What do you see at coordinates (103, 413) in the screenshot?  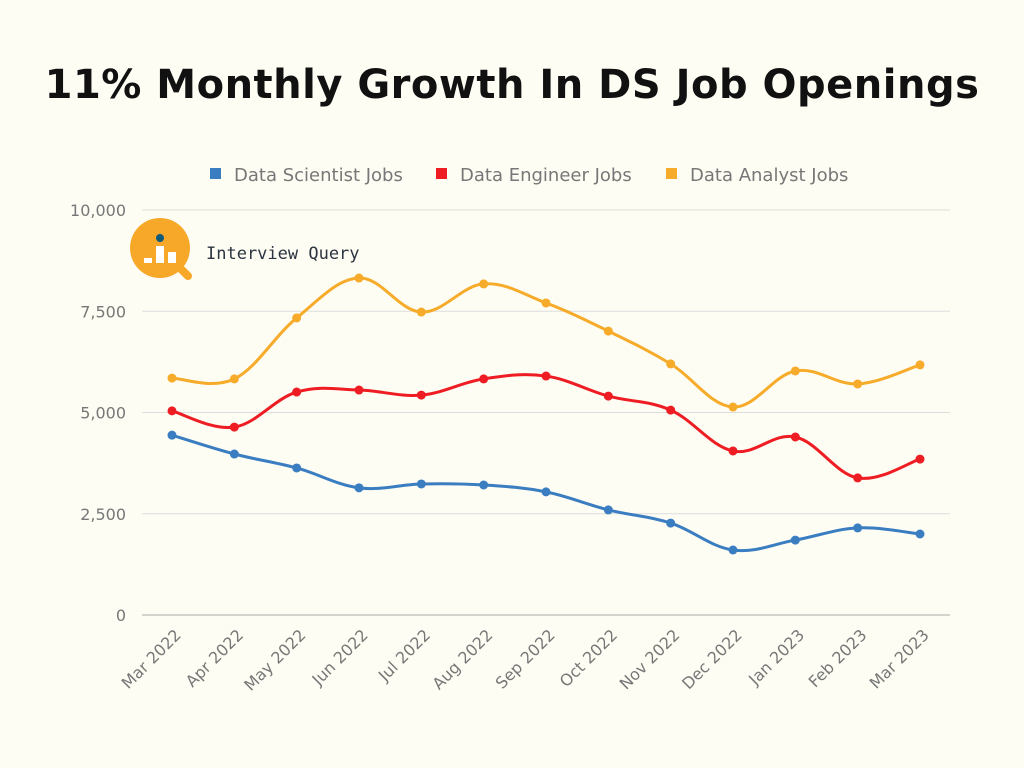 I see `y-tick-label: 5,000` at bounding box center [103, 413].